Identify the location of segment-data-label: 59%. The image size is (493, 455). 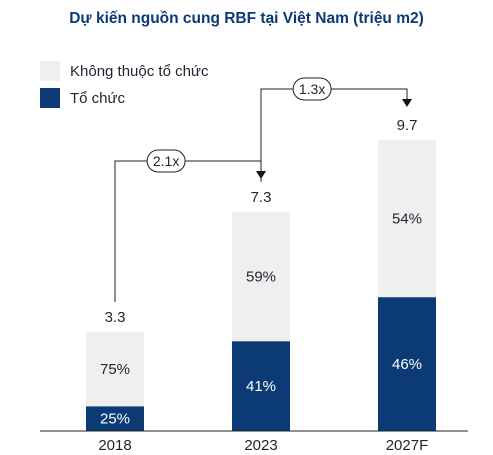
(261, 277).